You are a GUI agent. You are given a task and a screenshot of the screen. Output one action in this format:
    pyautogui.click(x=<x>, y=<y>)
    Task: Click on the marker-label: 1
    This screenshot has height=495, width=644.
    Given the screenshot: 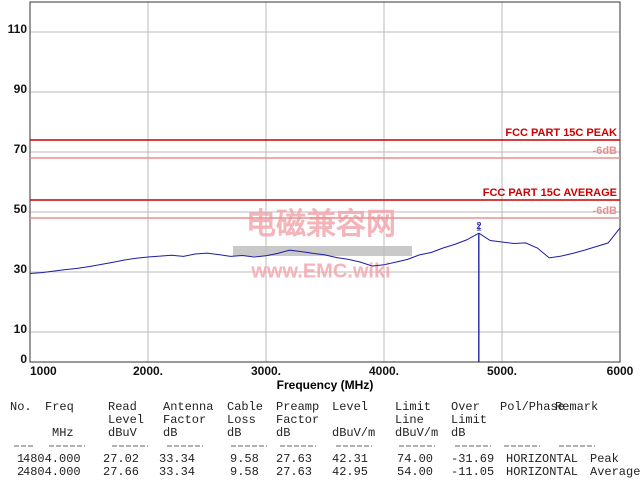 What is the action you would take?
    pyautogui.click(x=479, y=228)
    